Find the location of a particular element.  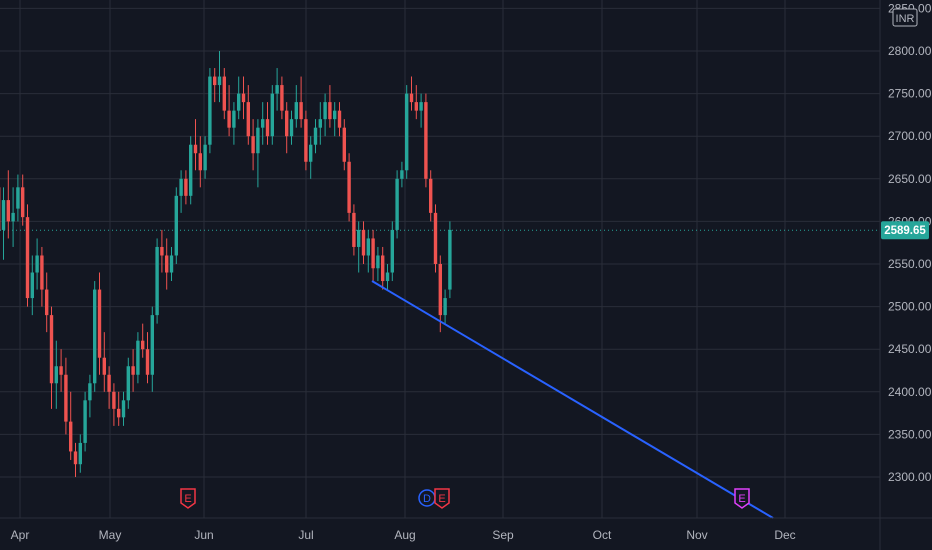

time-tick-label: Apr is located at coordinates (20, 535).